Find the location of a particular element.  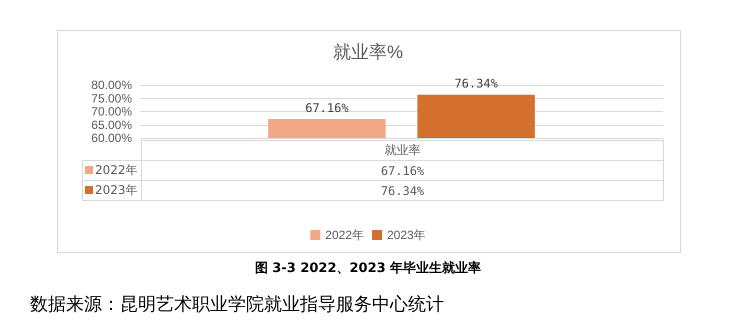

y-tick-label: 70.00% is located at coordinates (111, 111).